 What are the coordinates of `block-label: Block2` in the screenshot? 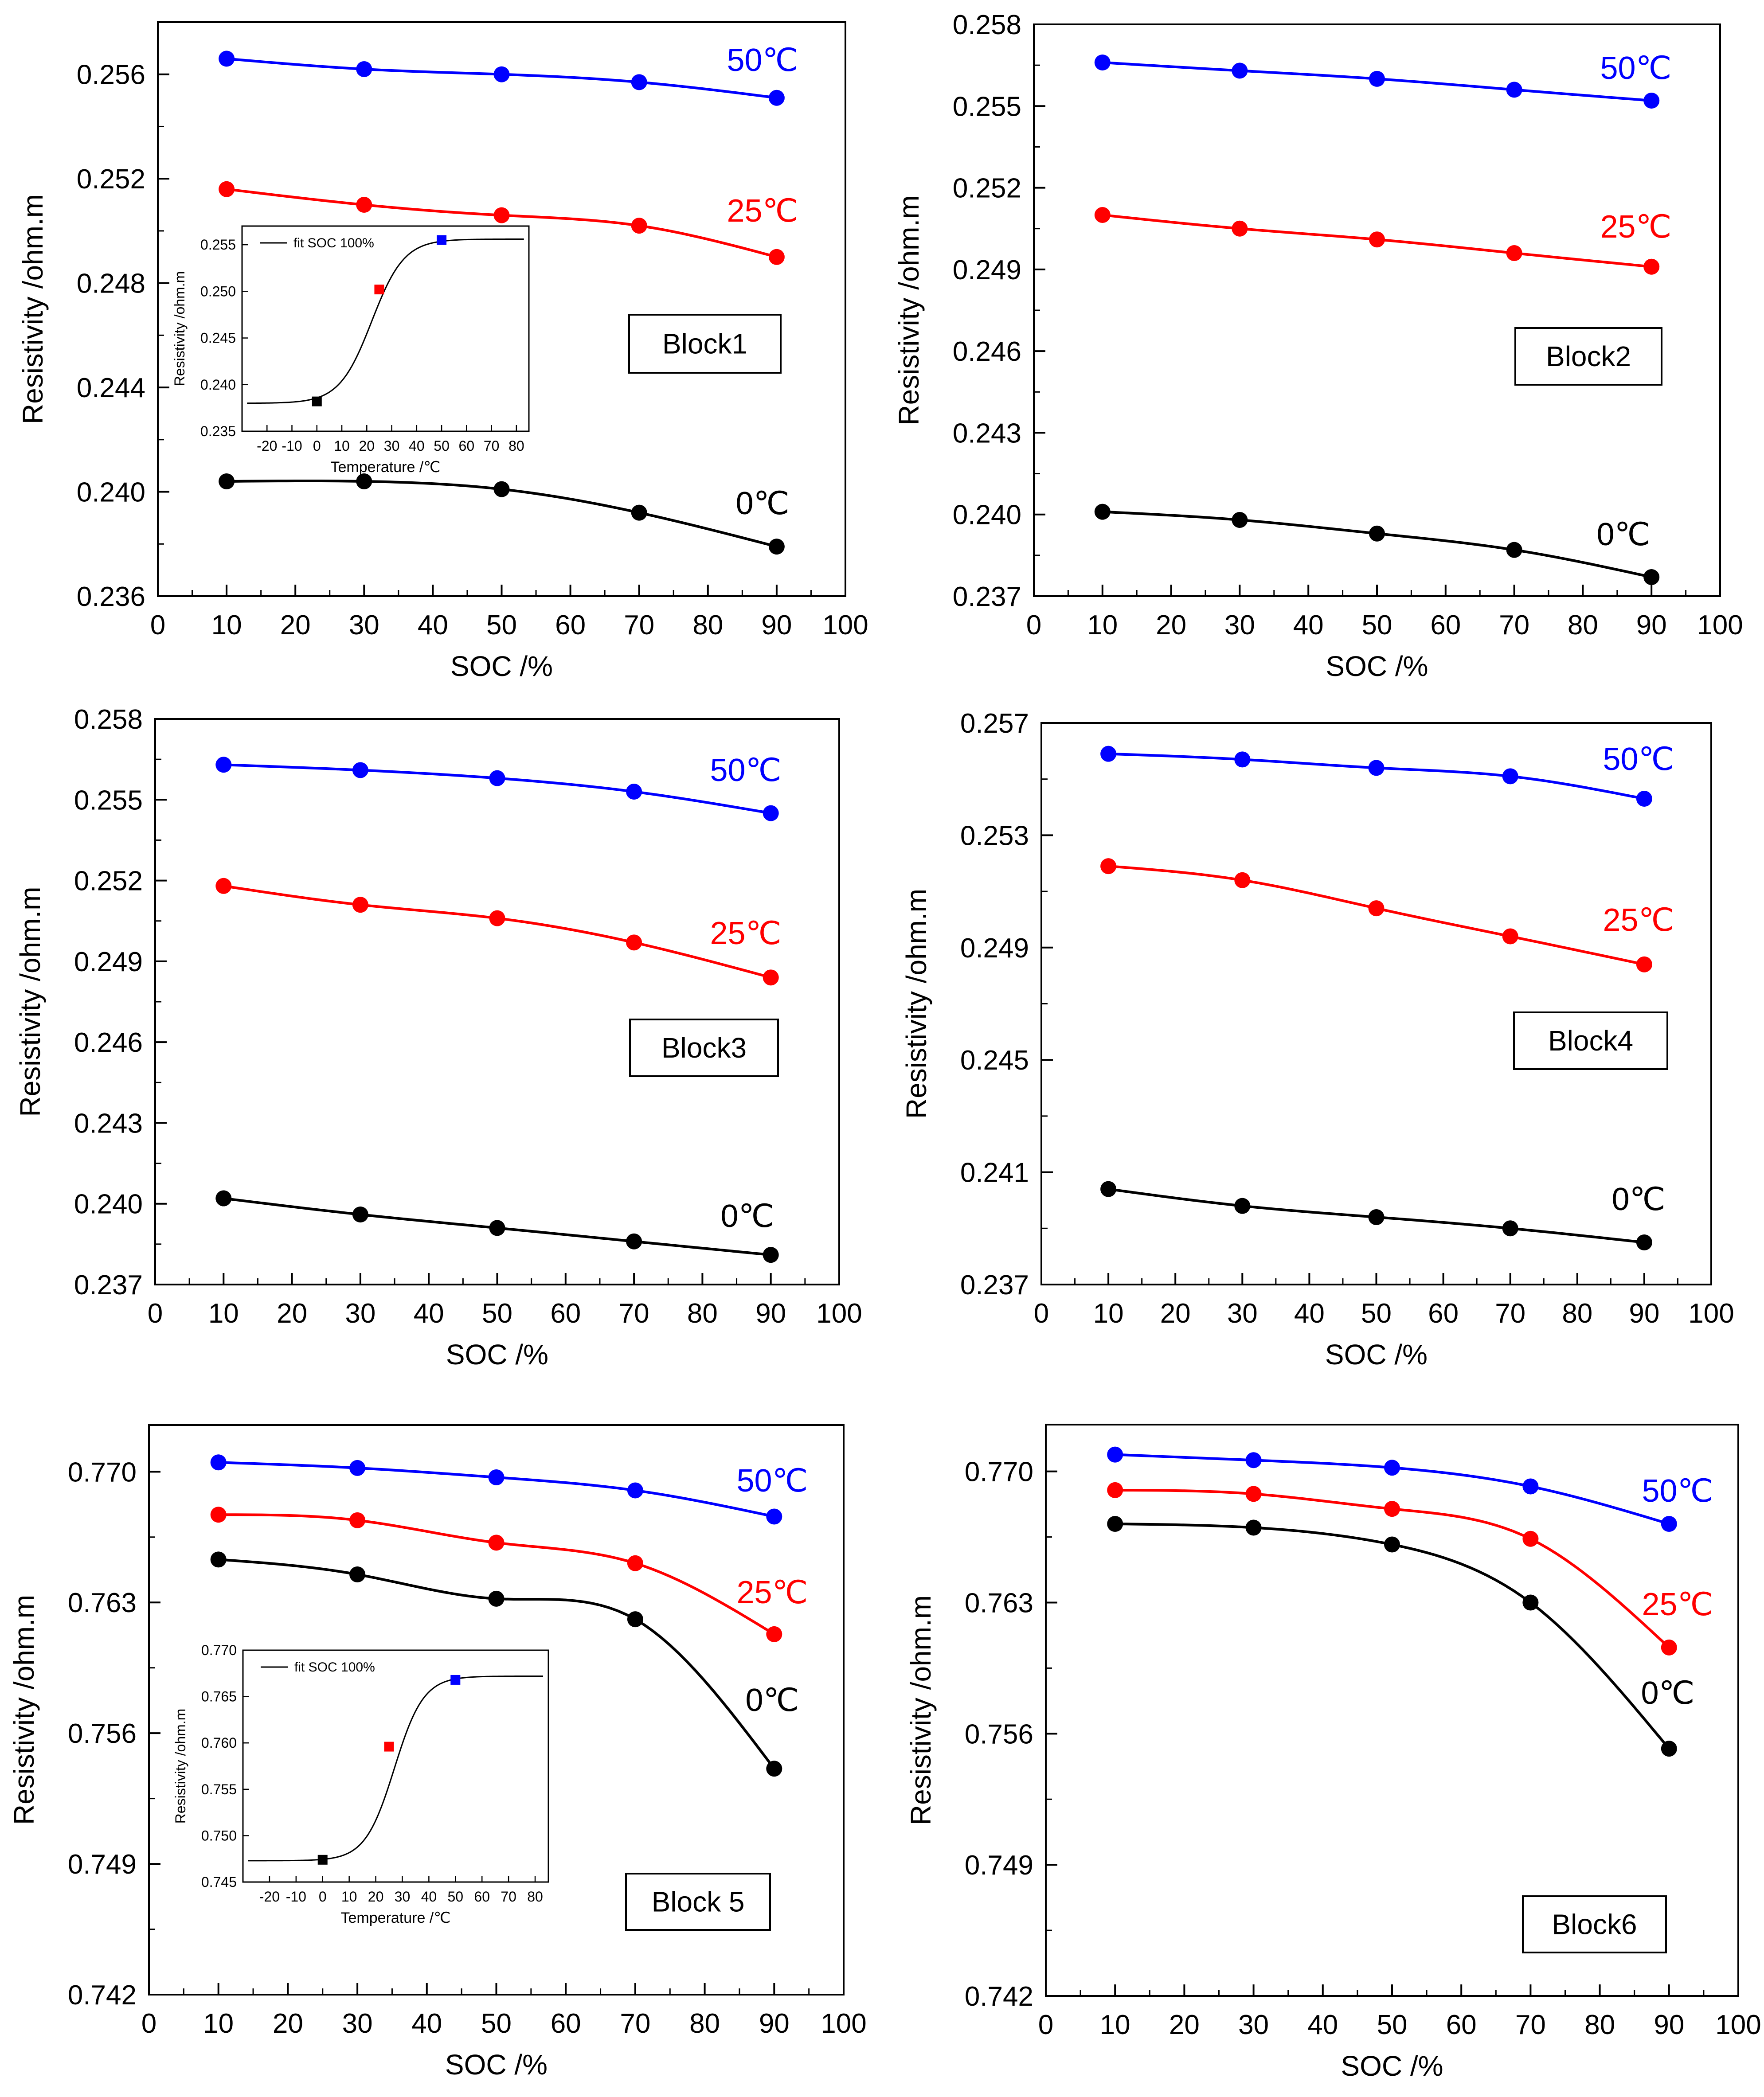 It's located at (1588, 356).